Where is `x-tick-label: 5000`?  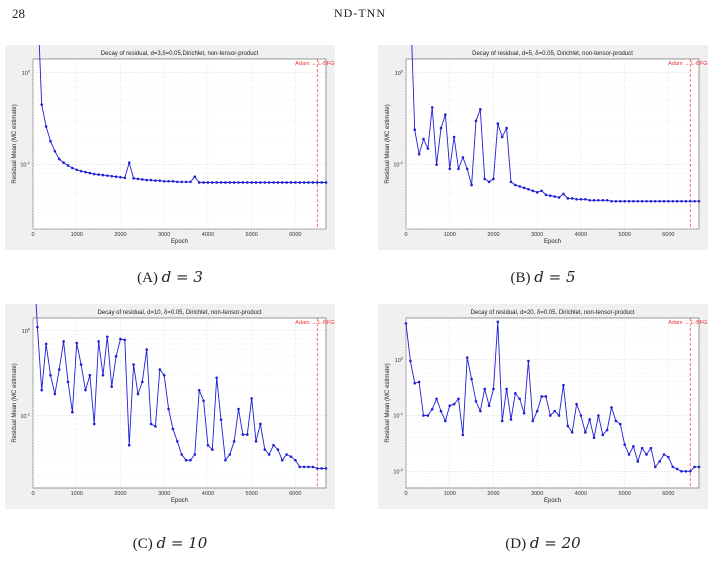
x-tick-label: 5000 is located at coordinates (252, 235).